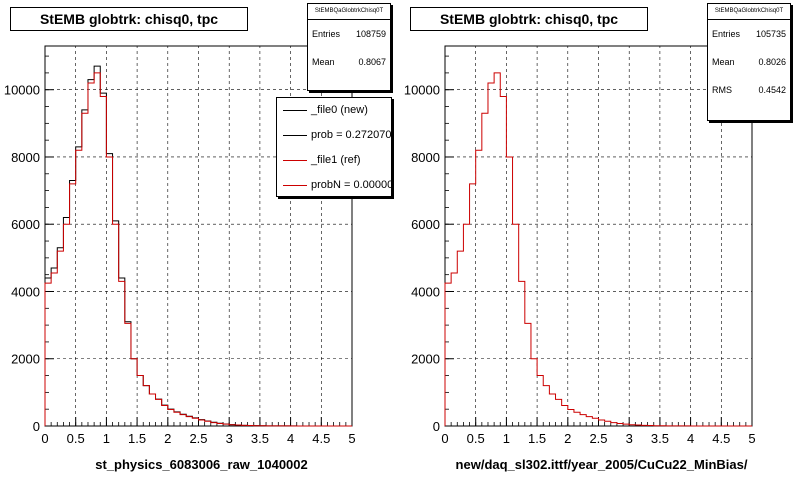 This screenshot has height=480, width=800. I want to click on legend-entry: probN = 0.000000, so click(334, 184).